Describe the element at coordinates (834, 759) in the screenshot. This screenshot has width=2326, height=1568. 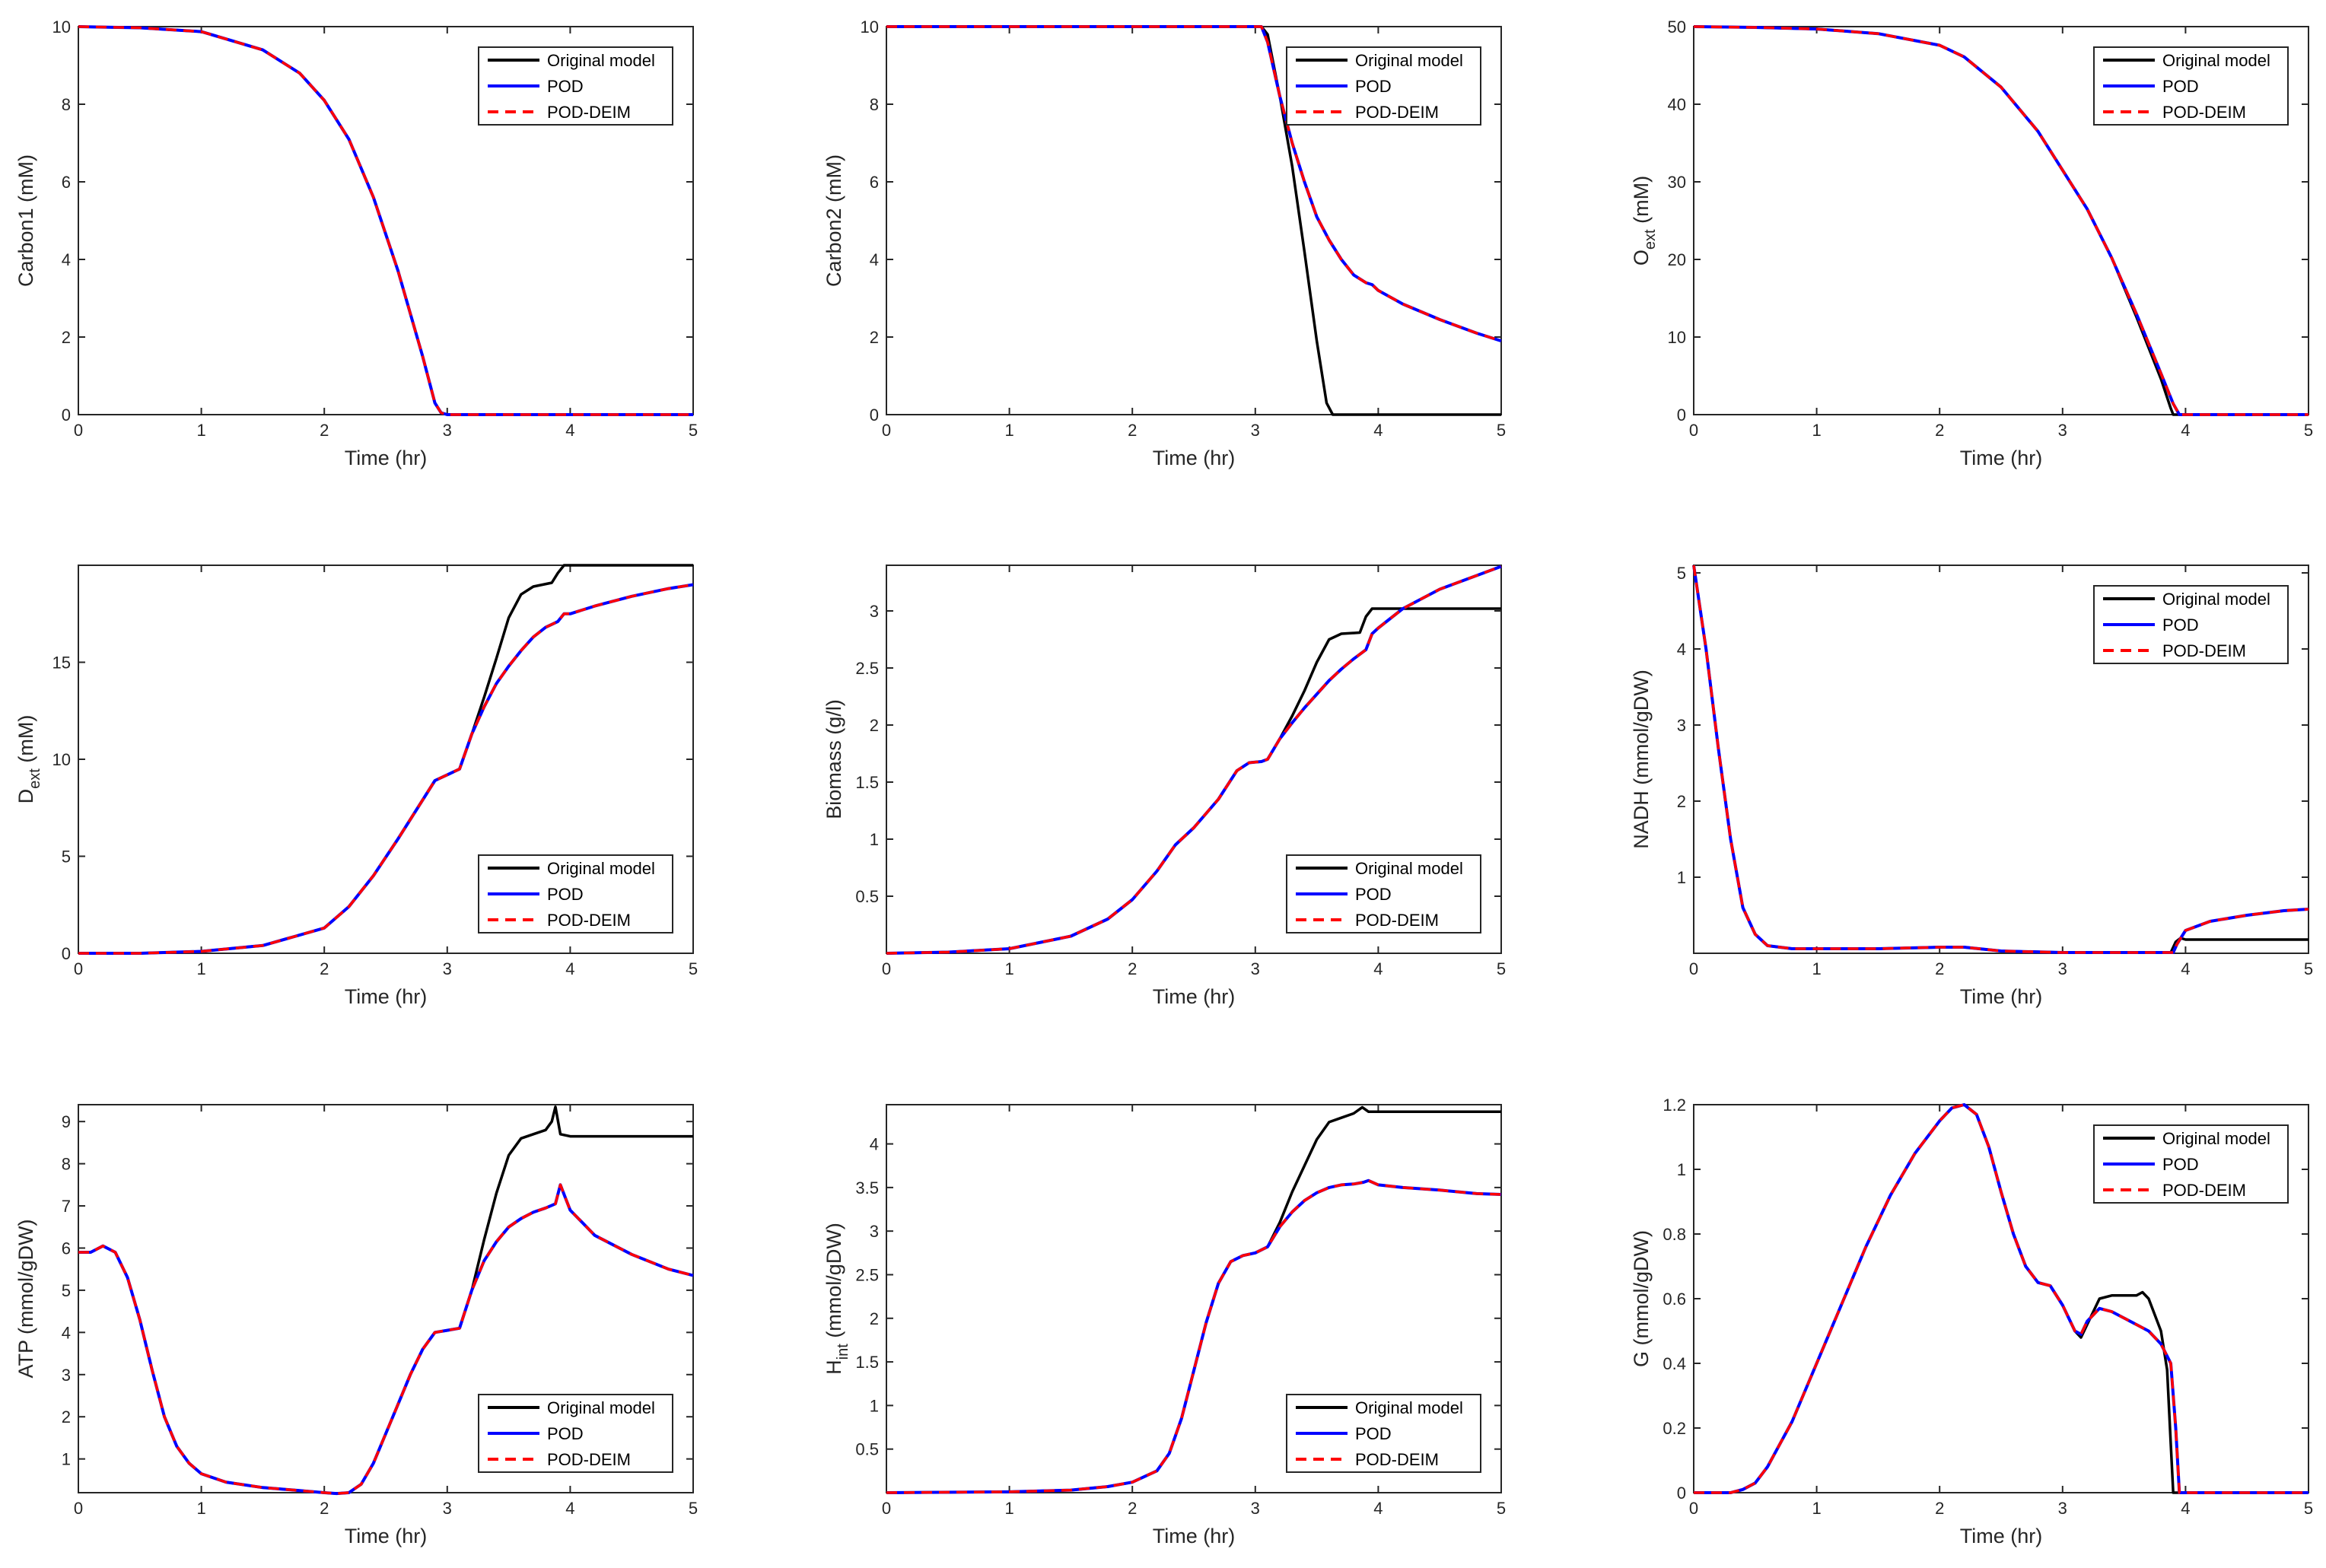
I see `y-axis-label-main: Biomass (g/l)` at that location.